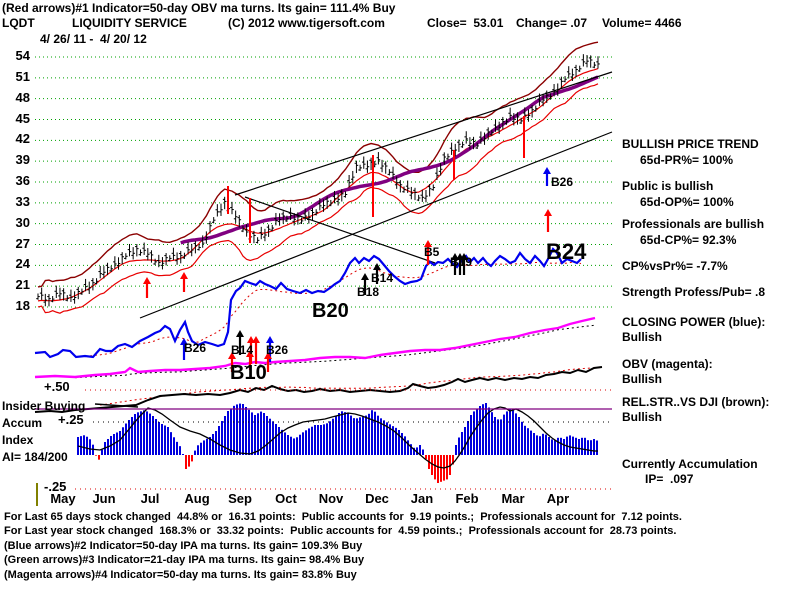 The width and height of the screenshot is (800, 600). I want to click on rel-str-title: REL.STR..VS DJI (brown):, so click(696, 402).